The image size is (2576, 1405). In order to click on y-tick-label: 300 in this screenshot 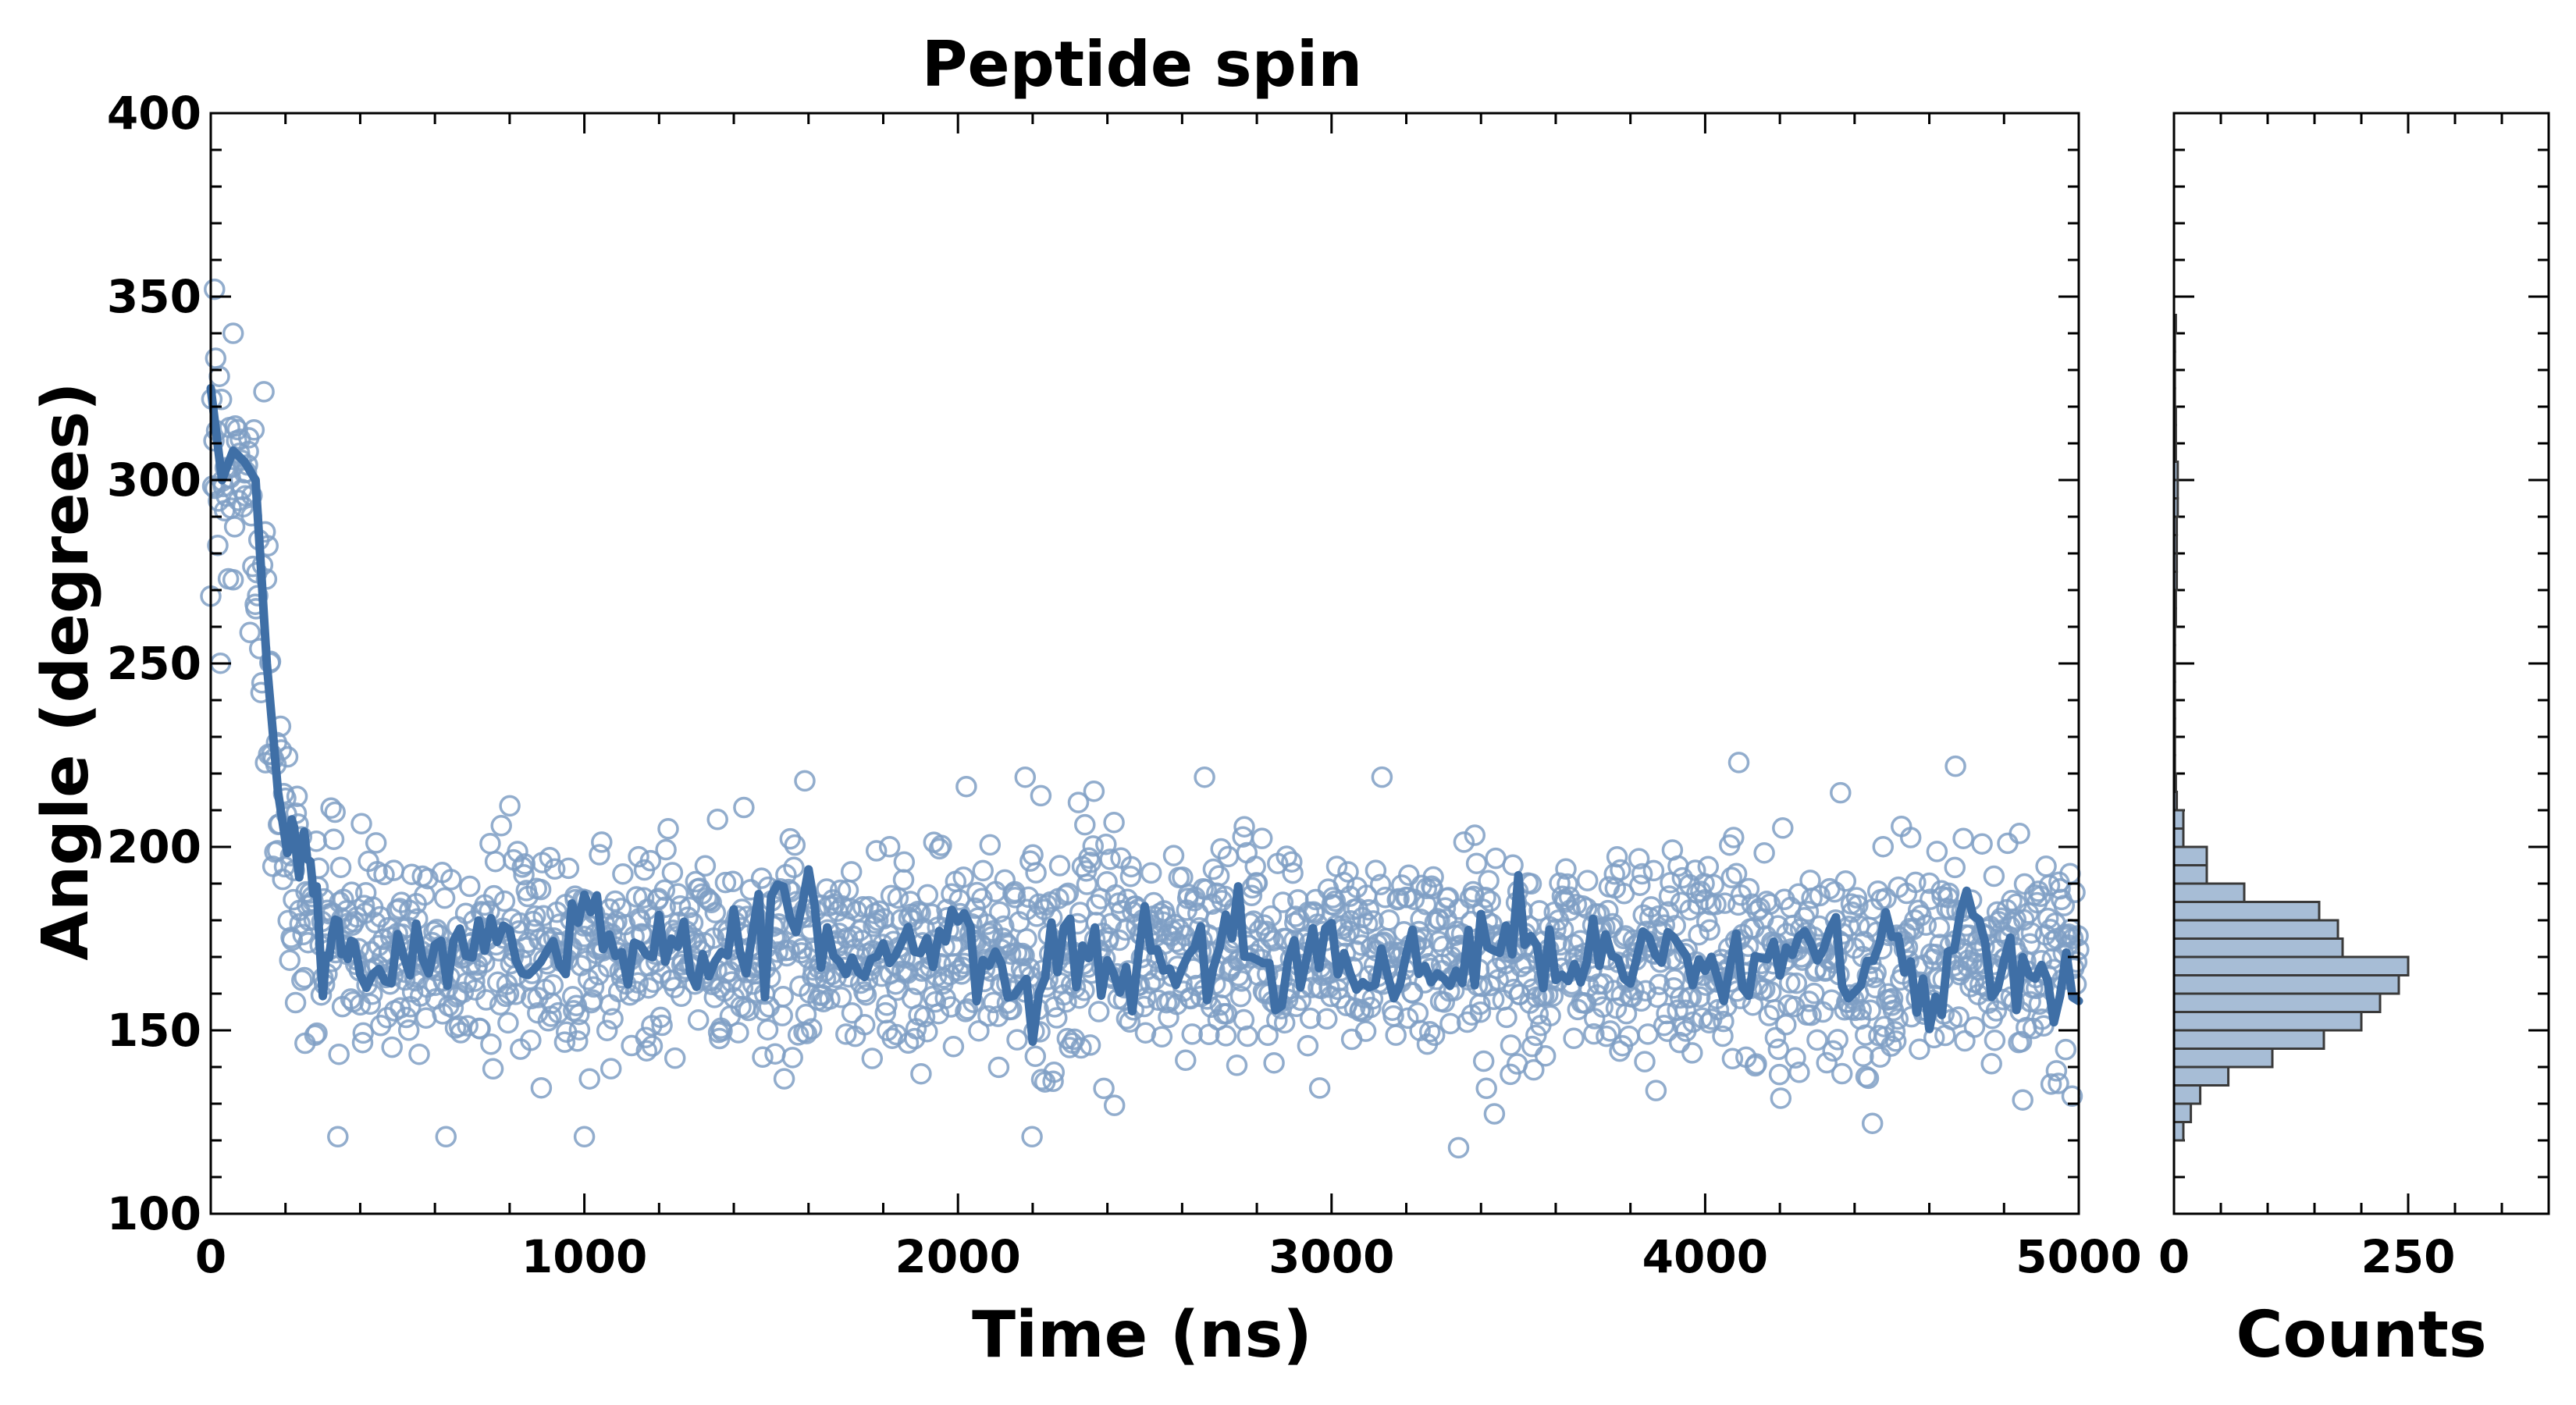, I will do `click(154, 481)`.